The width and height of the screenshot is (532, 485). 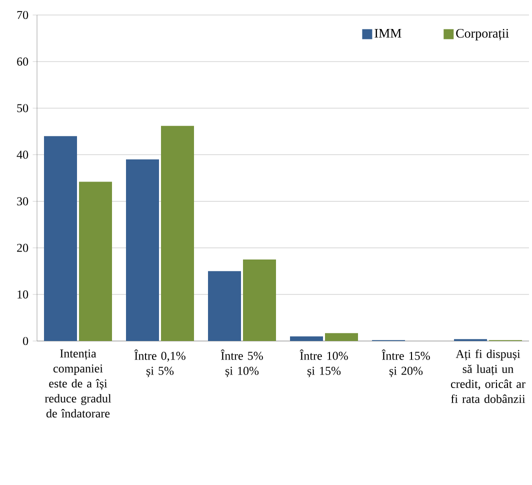 I want to click on legend-label: Corporații, so click(x=482, y=34).